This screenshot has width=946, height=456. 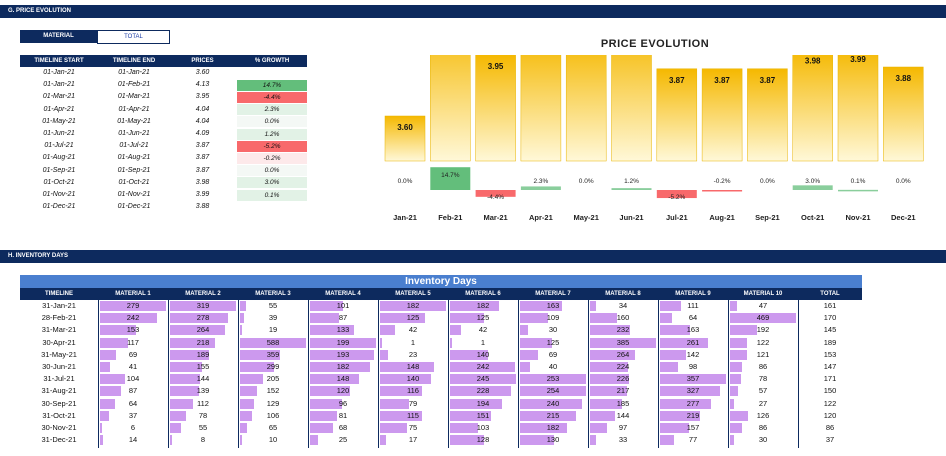 I want to click on inventory-value-cell: 8, so click(x=203, y=440).